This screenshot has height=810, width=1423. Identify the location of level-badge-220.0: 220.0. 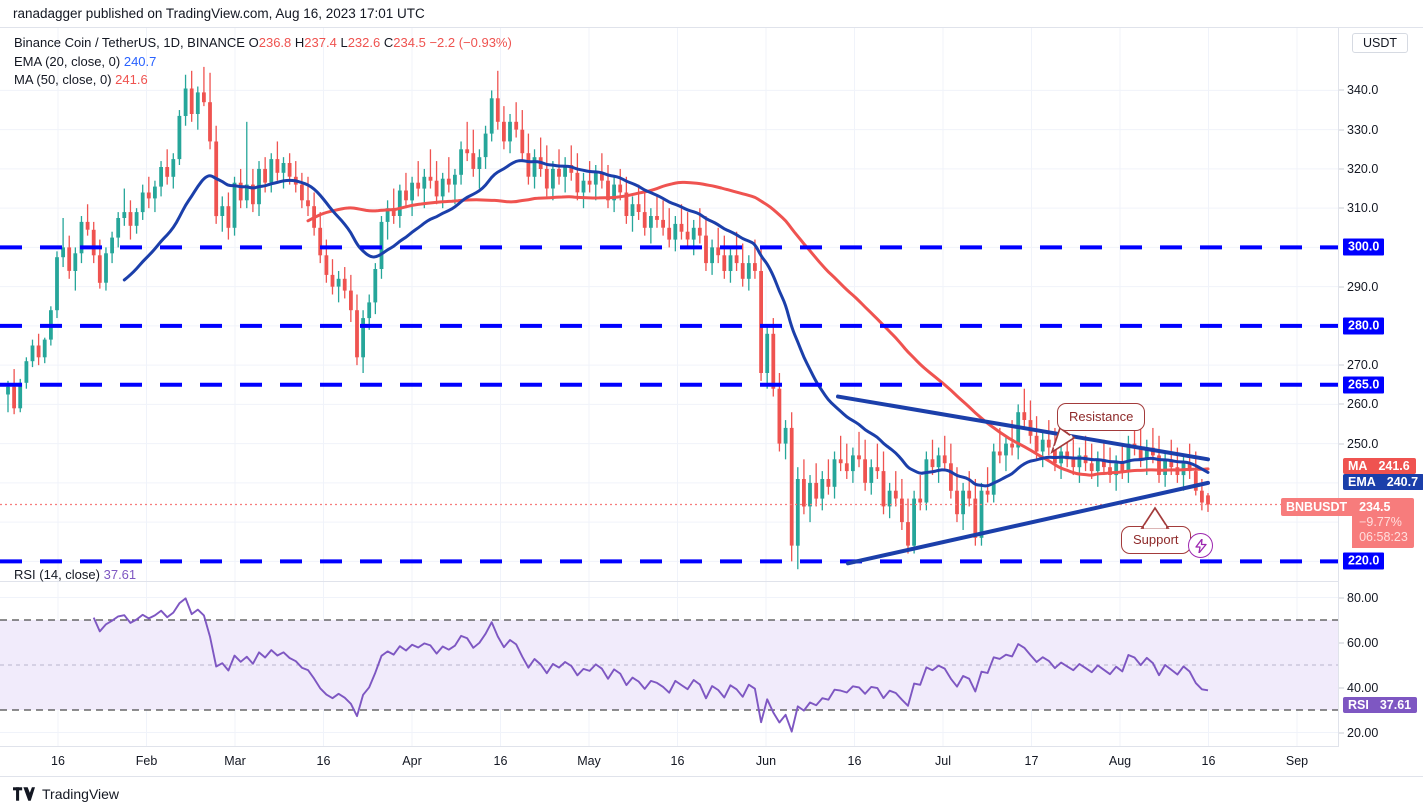
(1364, 561).